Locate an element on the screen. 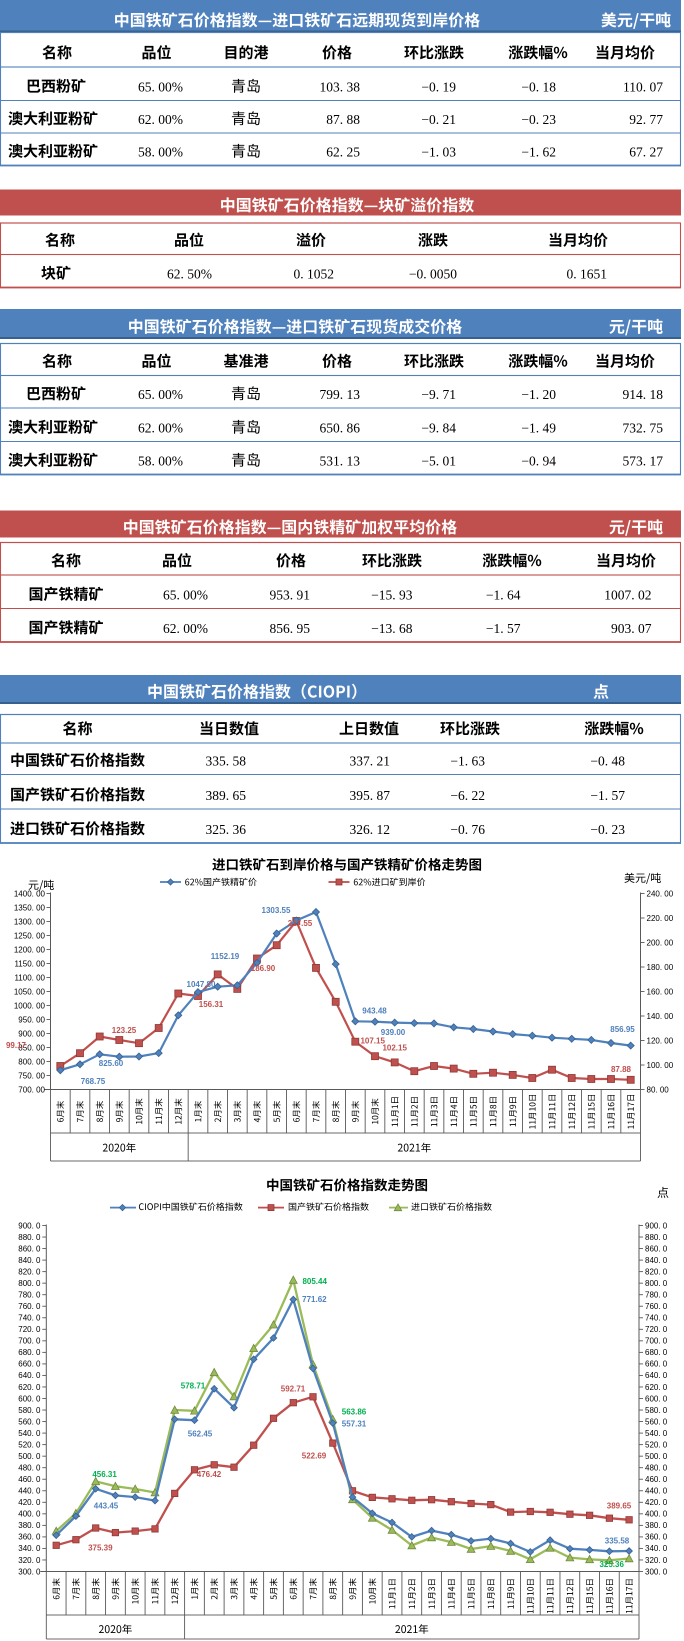  svg-text: 1050. 00 is located at coordinates (30, 991).